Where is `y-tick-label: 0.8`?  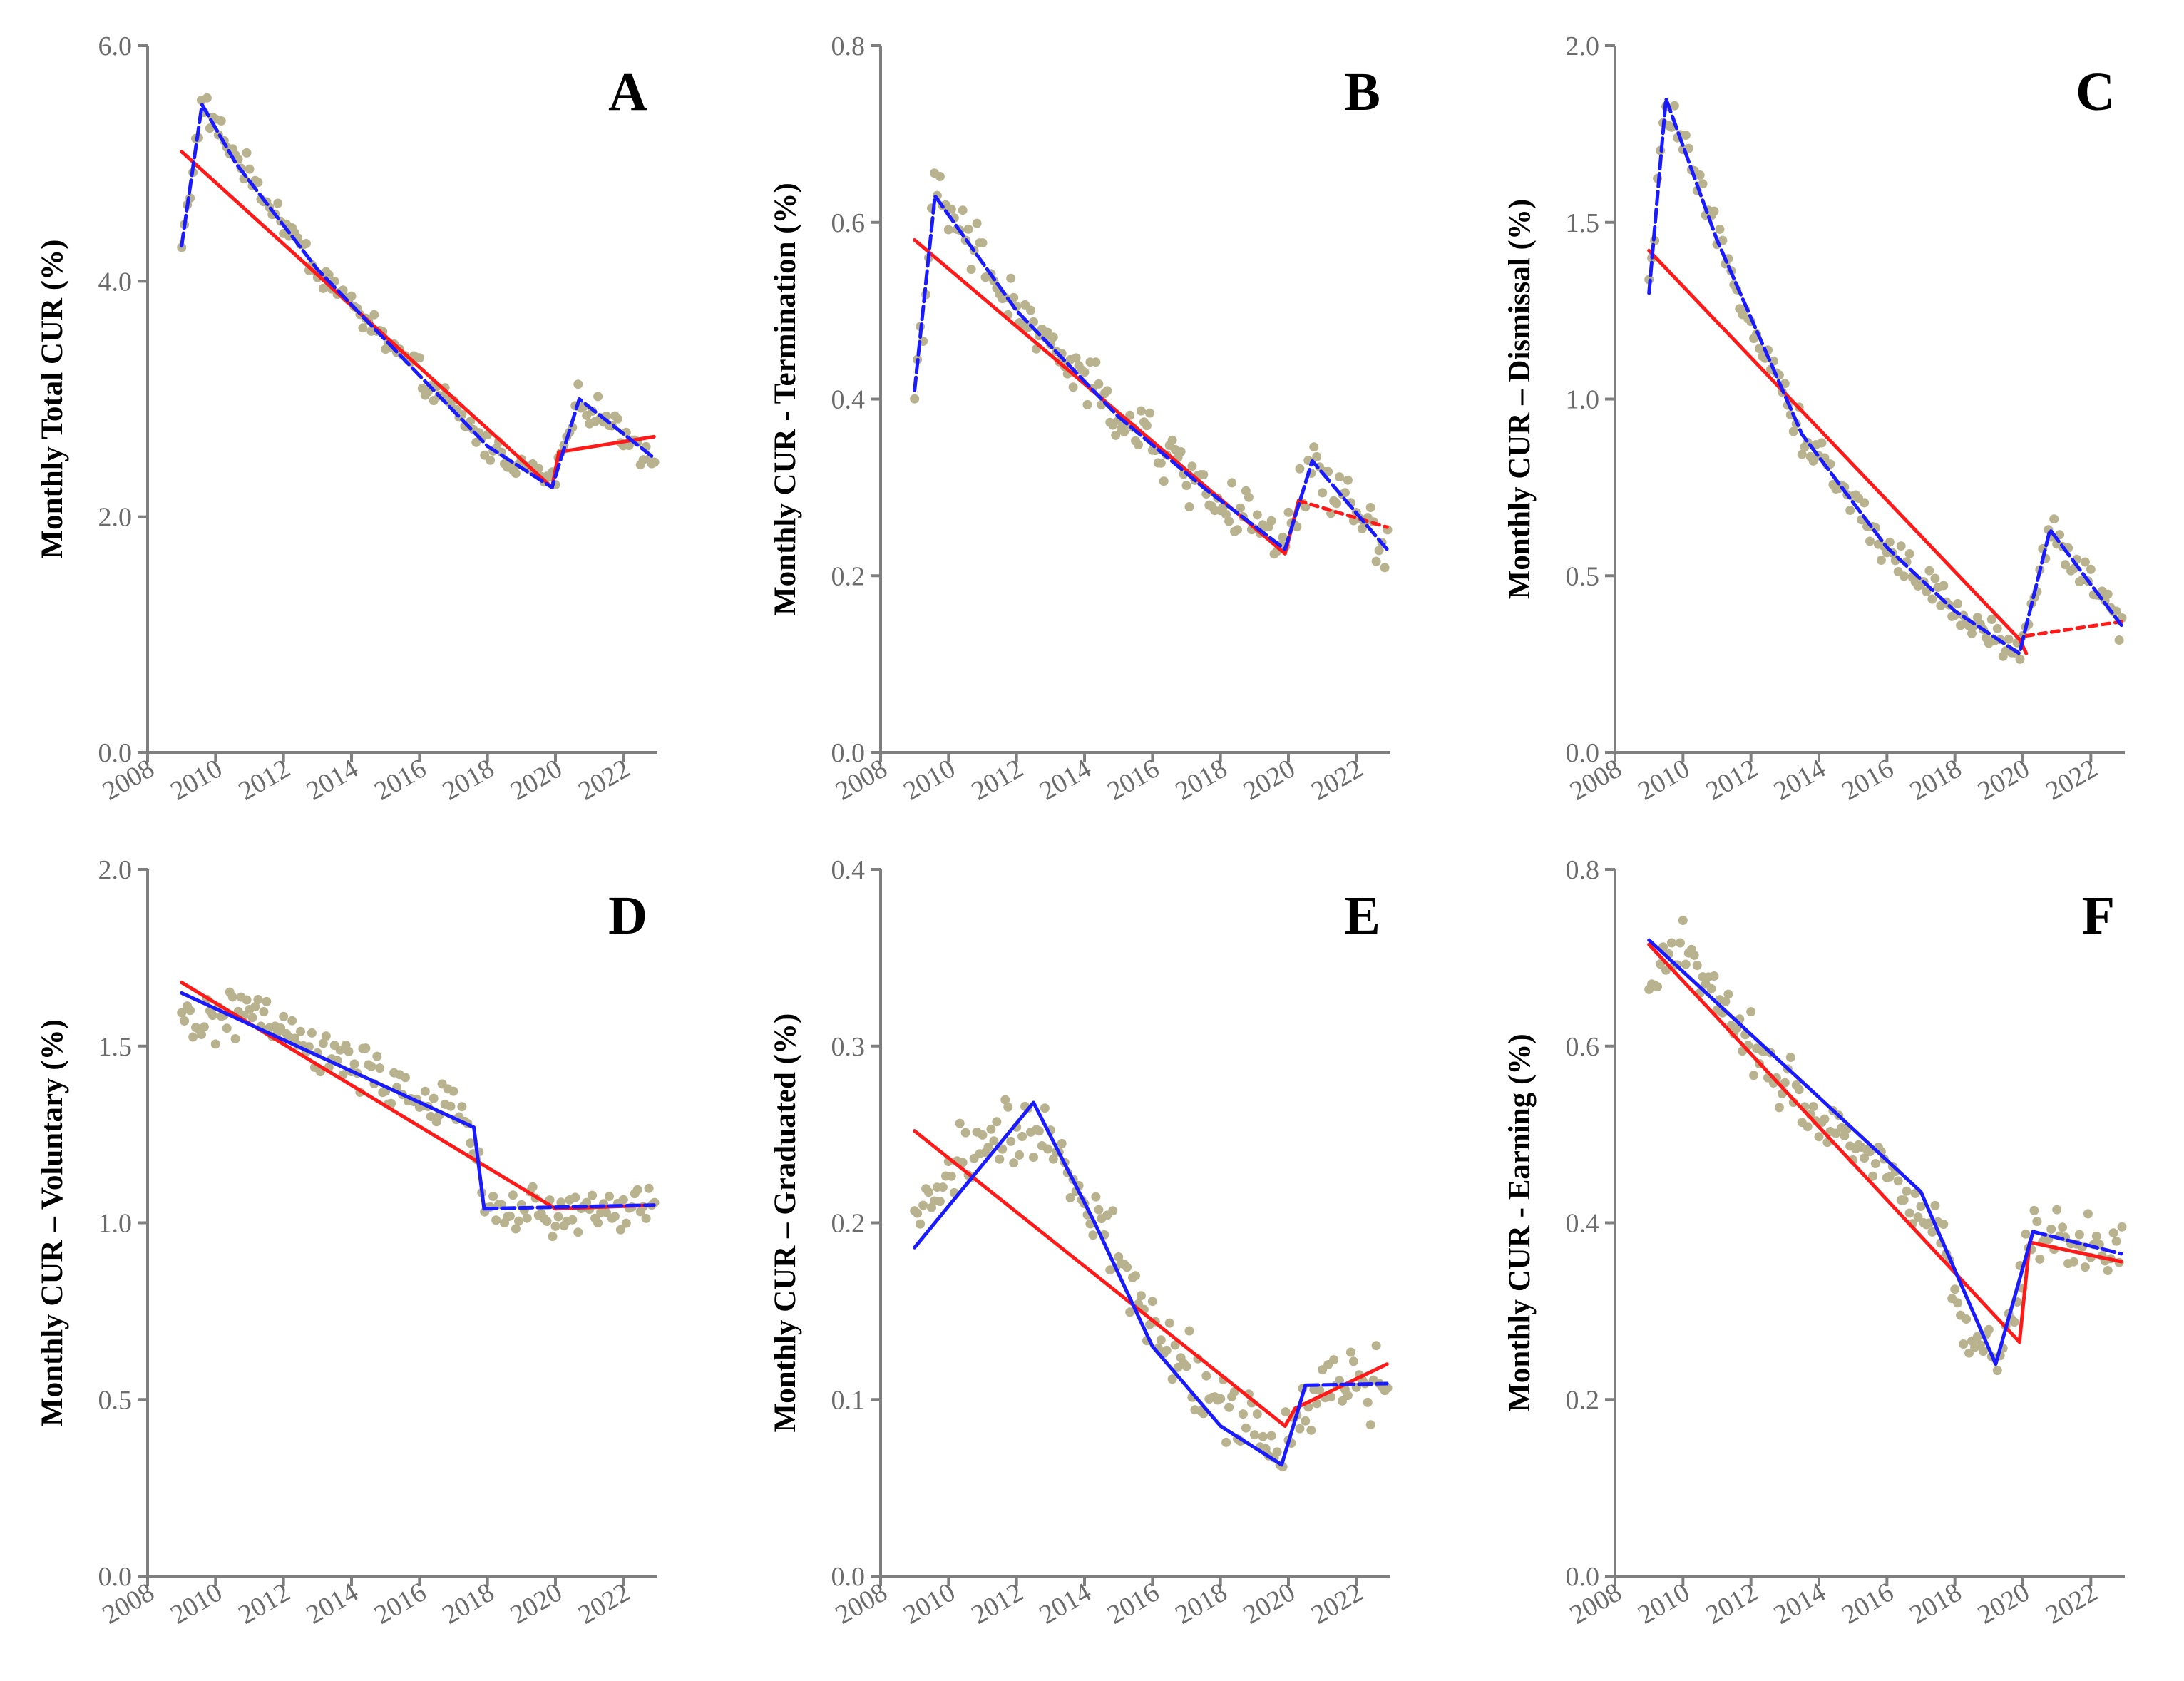
y-tick-label: 0.8 is located at coordinates (848, 46).